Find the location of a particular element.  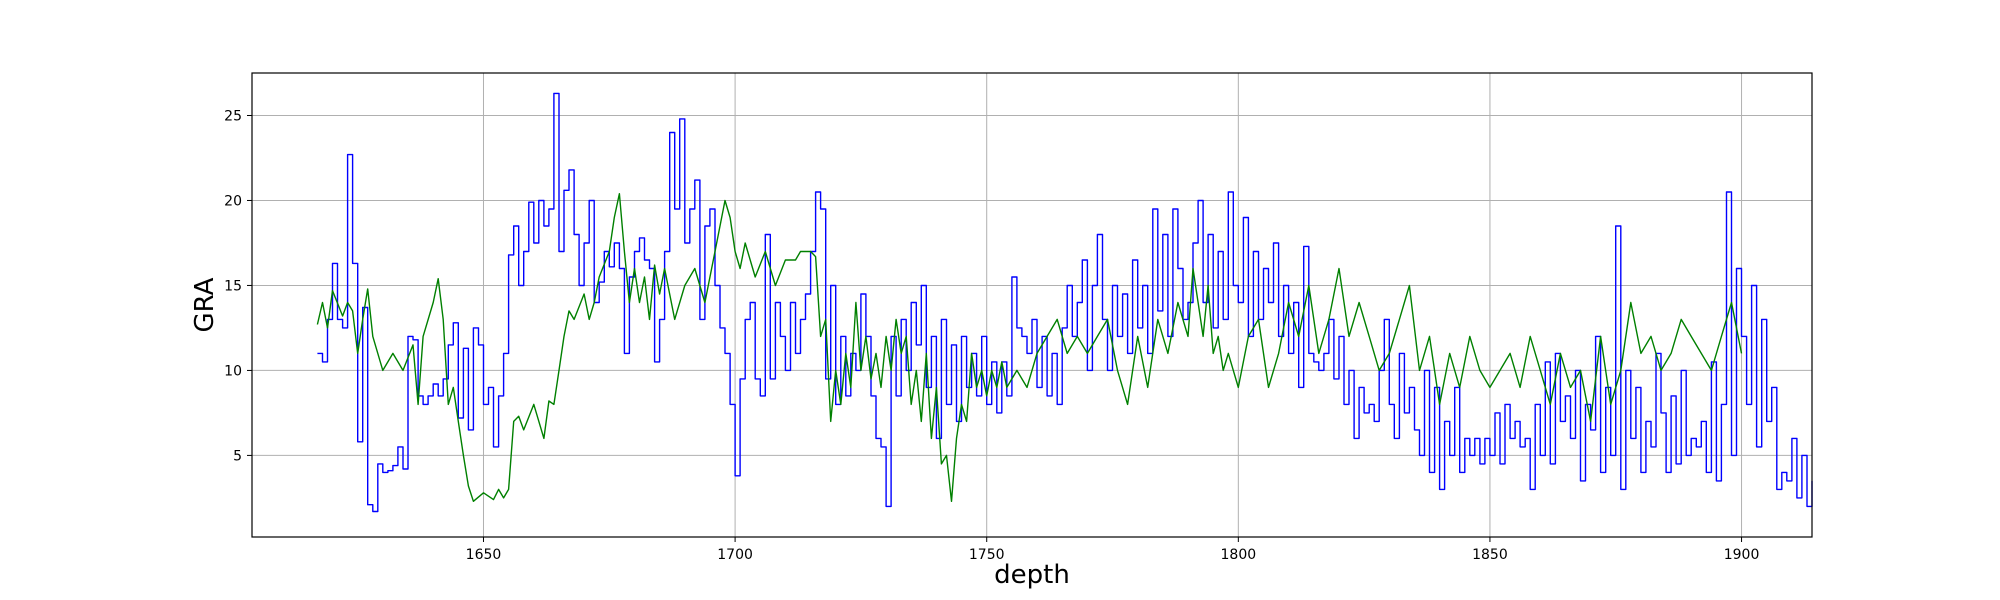

y-tick-label: 15 is located at coordinates (233, 286).